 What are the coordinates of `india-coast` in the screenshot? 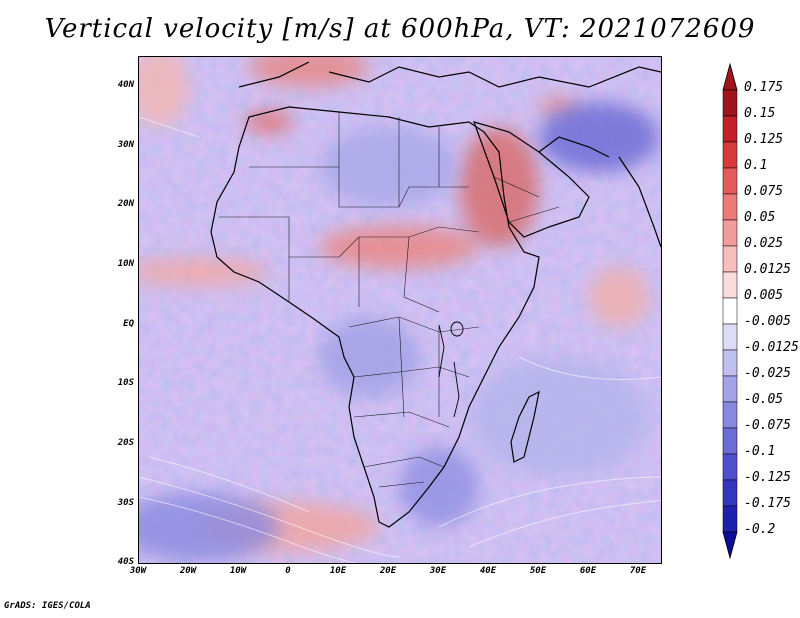 It's located at (639, 202).